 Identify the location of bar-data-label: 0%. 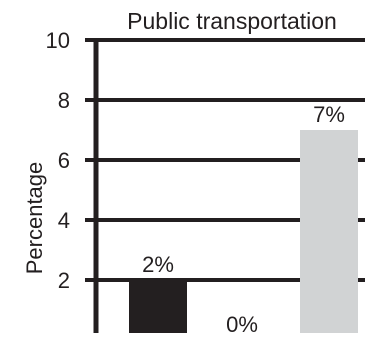
(242, 322).